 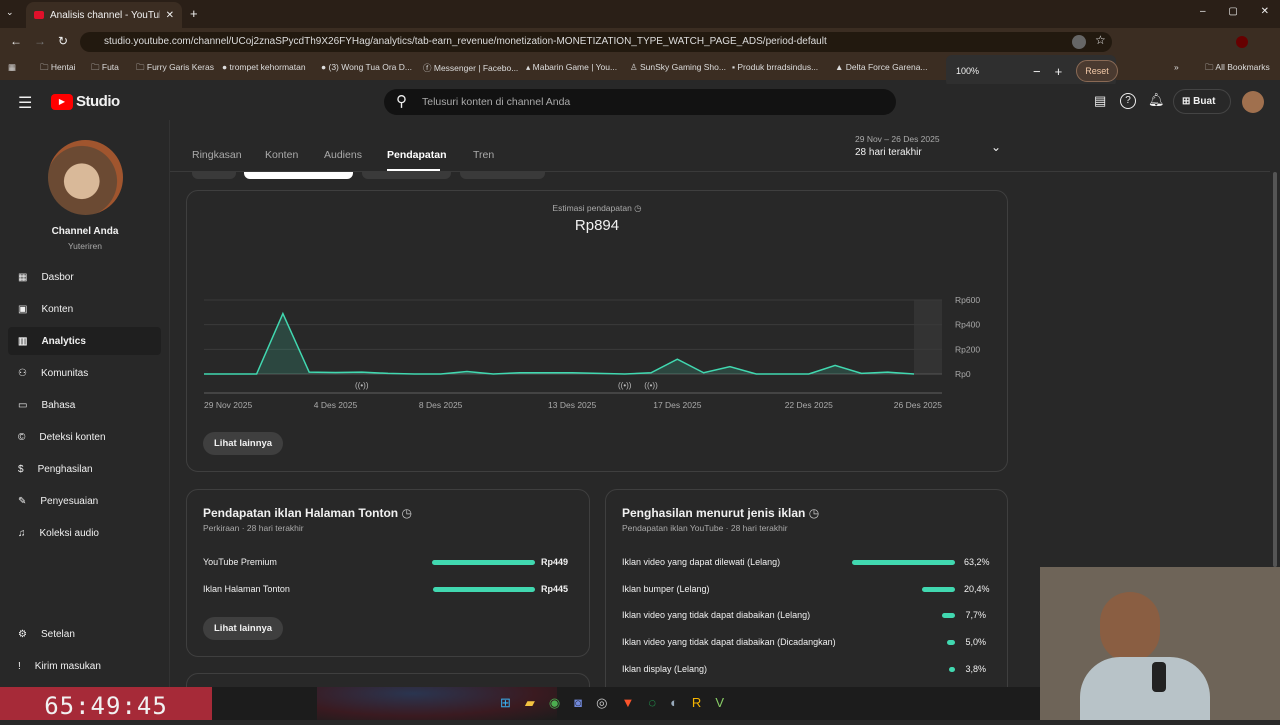 What do you see at coordinates (1159, 677) in the screenshot?
I see `microphone` at bounding box center [1159, 677].